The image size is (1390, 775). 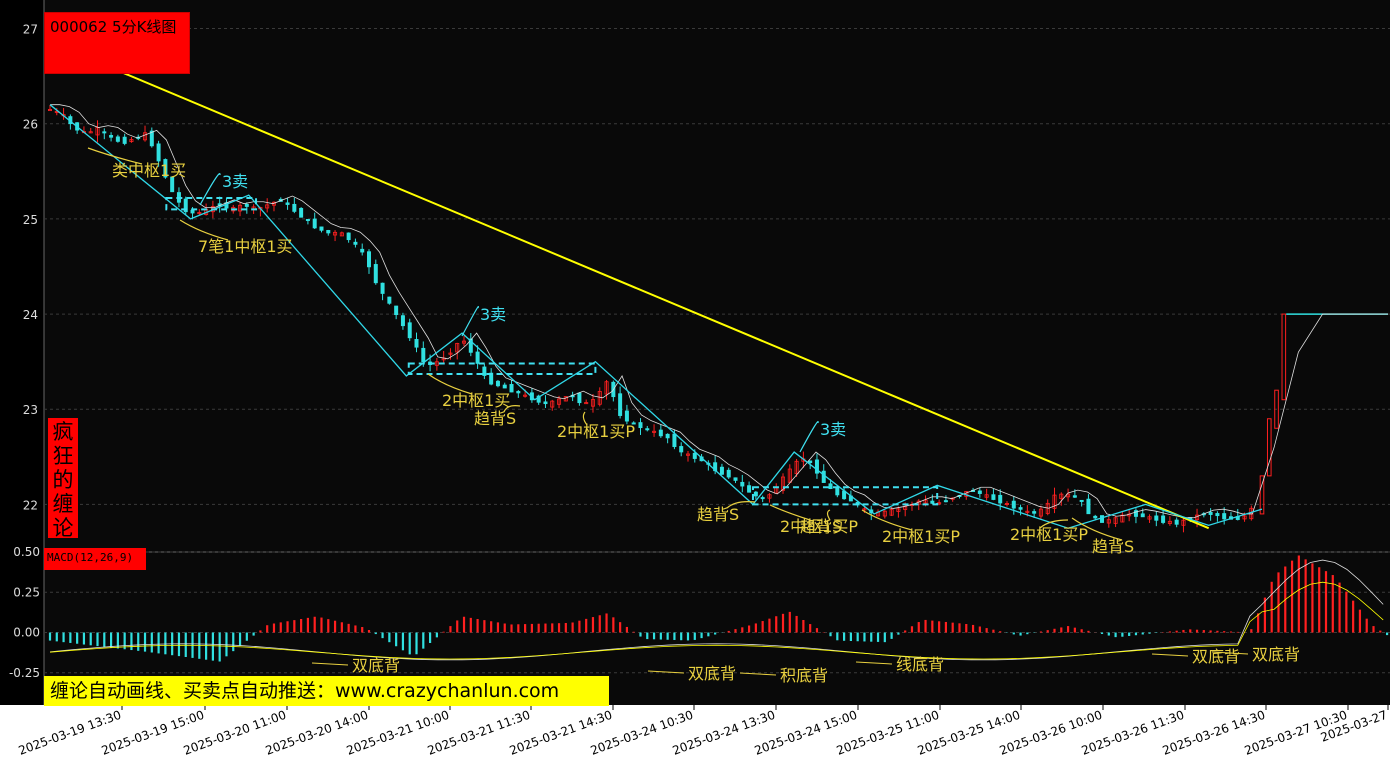 What do you see at coordinates (149, 170) in the screenshot?
I see `signal-label: 类中枢1买` at bounding box center [149, 170].